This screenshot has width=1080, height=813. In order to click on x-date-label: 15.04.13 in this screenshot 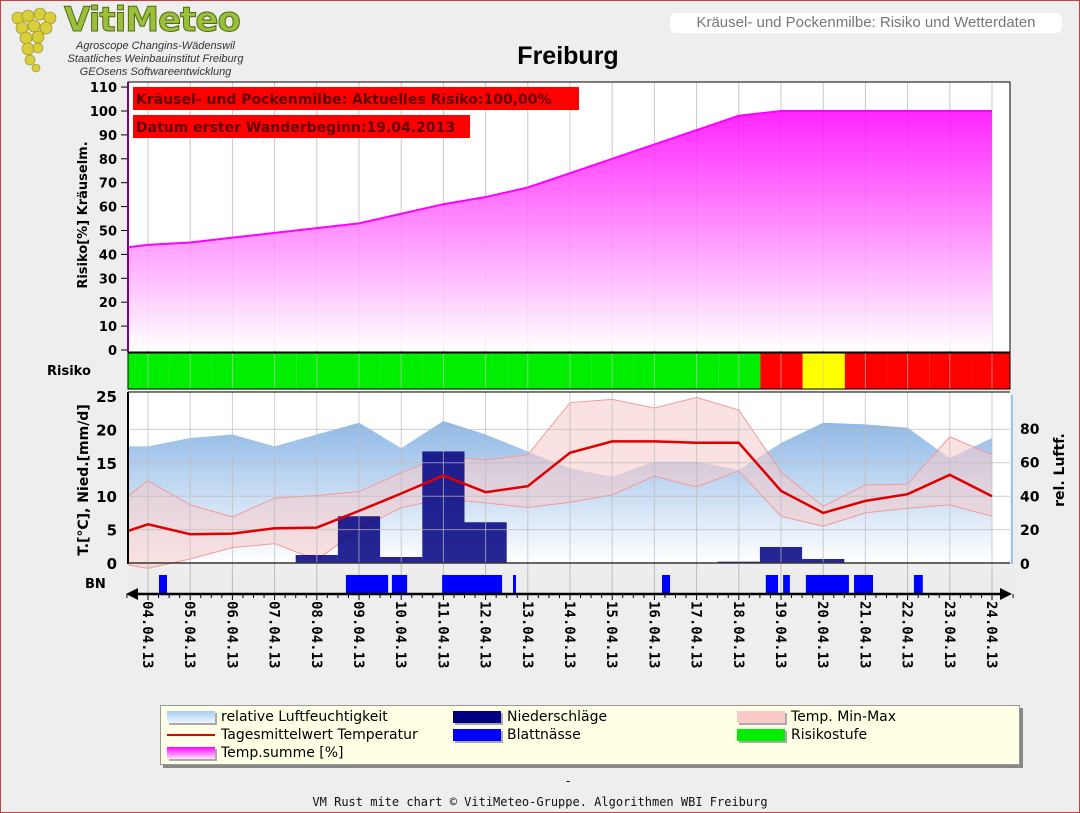, I will do `click(611, 634)`.